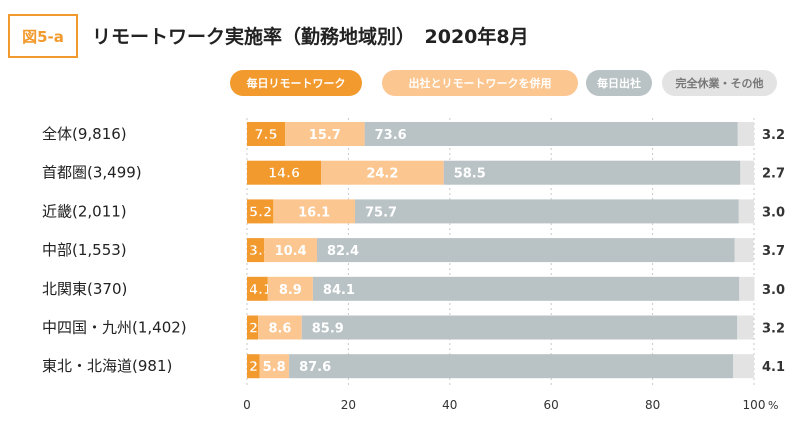 The height and width of the screenshot is (423, 800). I want to click on legend-item-daily-remote: 毎日リモートワーク, so click(296, 83).